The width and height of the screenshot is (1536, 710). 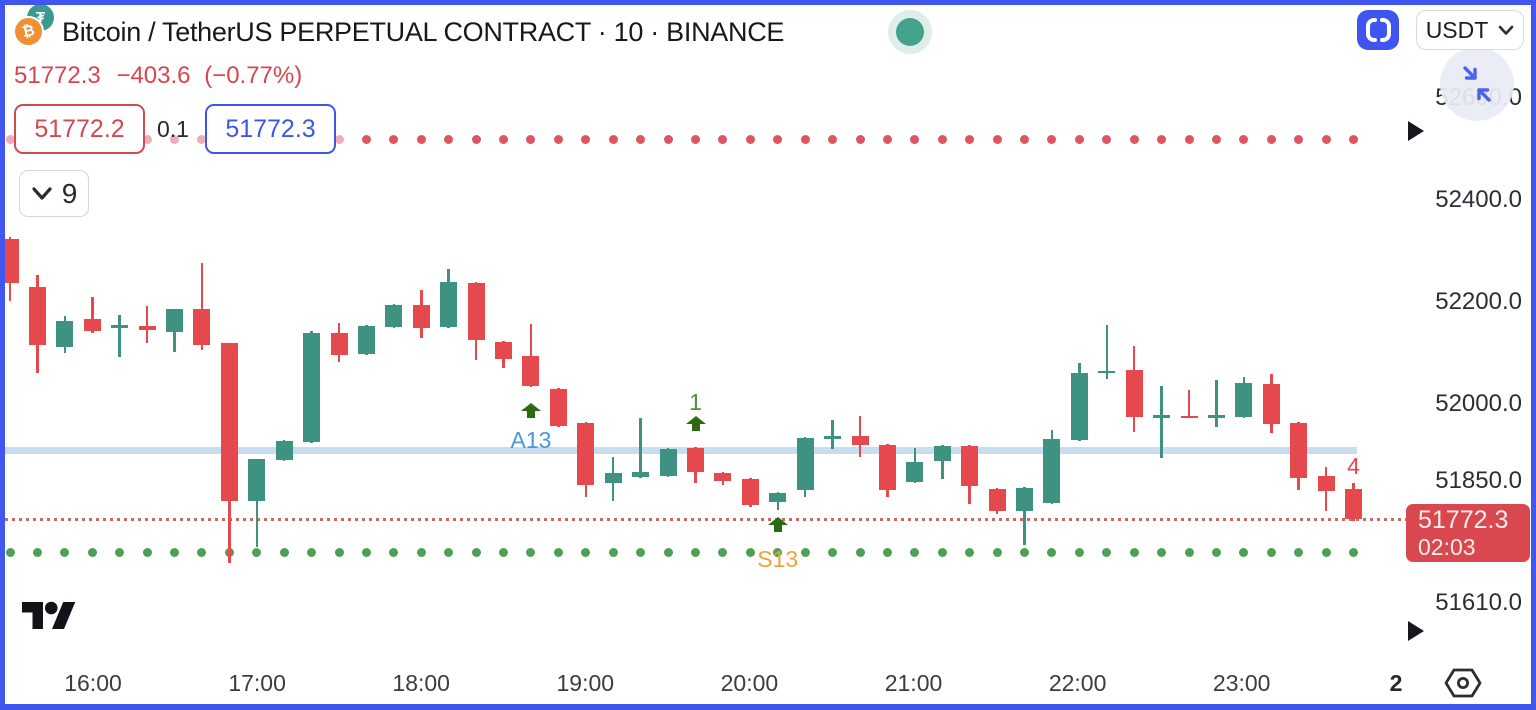 I want to click on scale-marker-arrow-bottom-icon, so click(x=1416, y=631).